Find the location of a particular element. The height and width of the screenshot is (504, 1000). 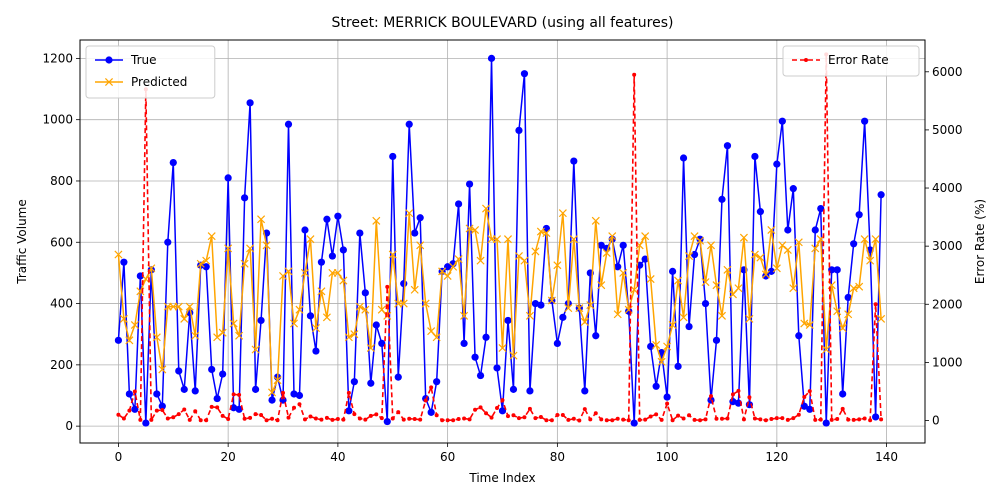

x-tick-label: 60 is located at coordinates (447, 457).